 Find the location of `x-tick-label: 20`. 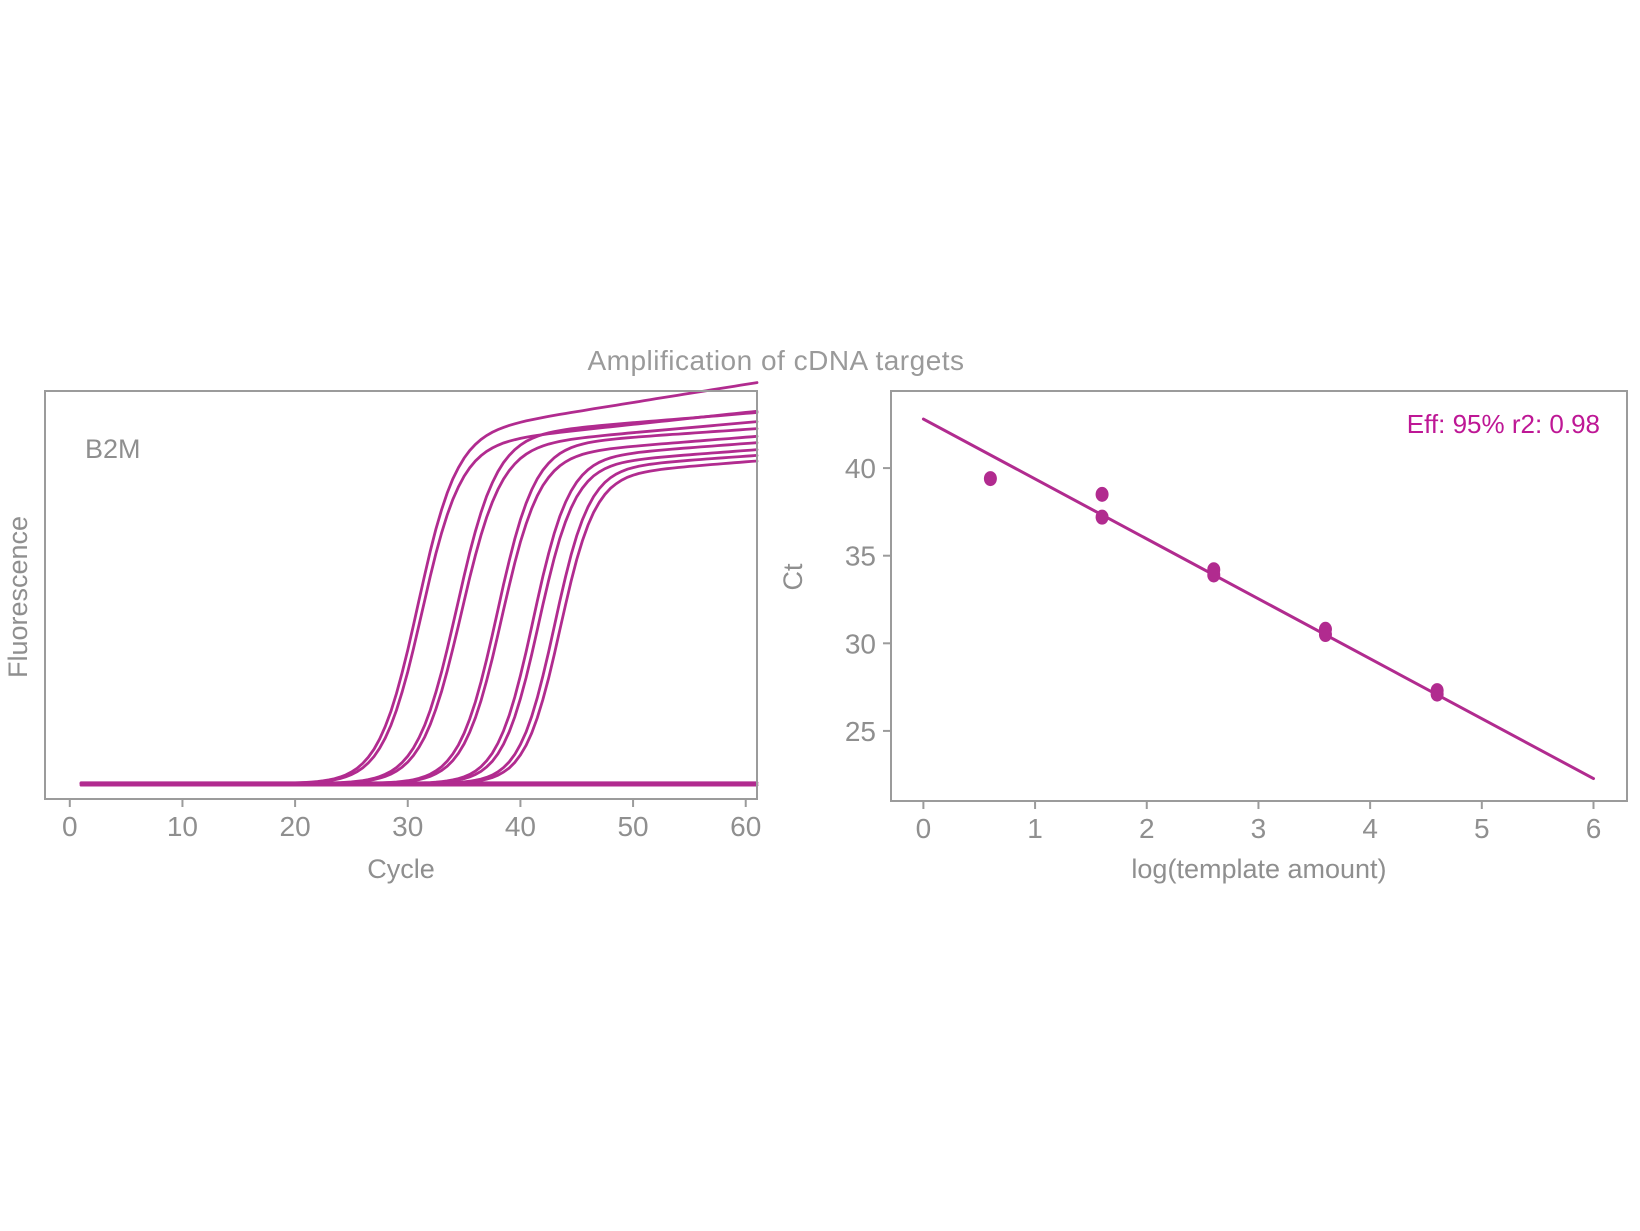

x-tick-label: 20 is located at coordinates (295, 826).